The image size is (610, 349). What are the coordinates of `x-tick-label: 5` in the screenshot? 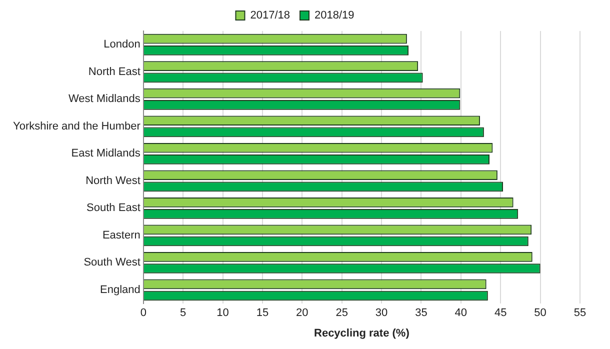 It's located at (183, 313).